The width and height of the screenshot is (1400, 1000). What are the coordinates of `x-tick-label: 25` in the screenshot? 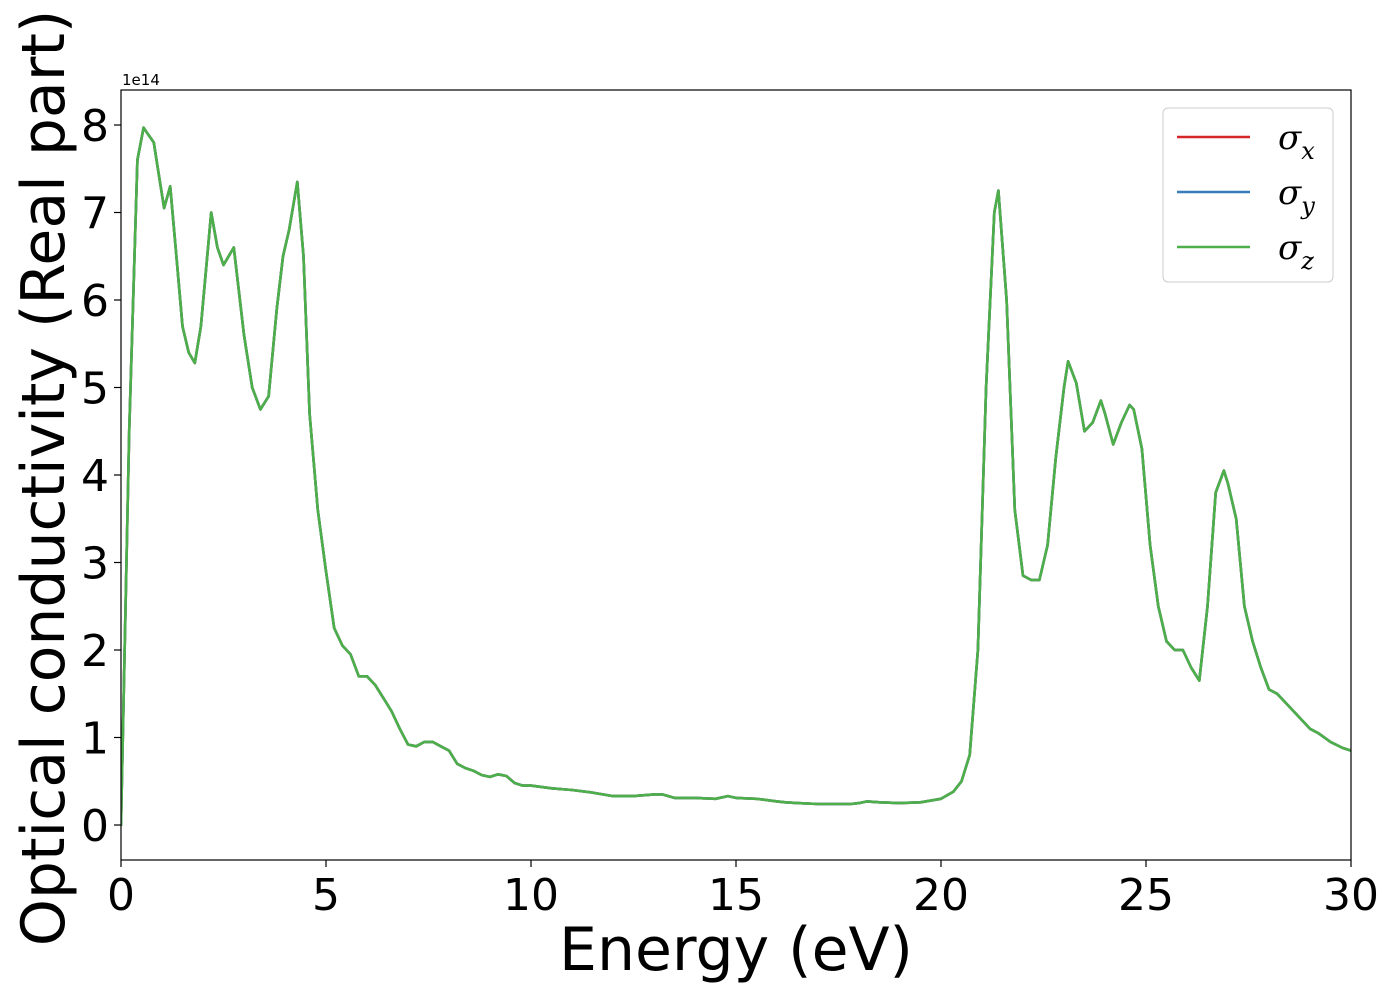 It's located at (1146, 895).